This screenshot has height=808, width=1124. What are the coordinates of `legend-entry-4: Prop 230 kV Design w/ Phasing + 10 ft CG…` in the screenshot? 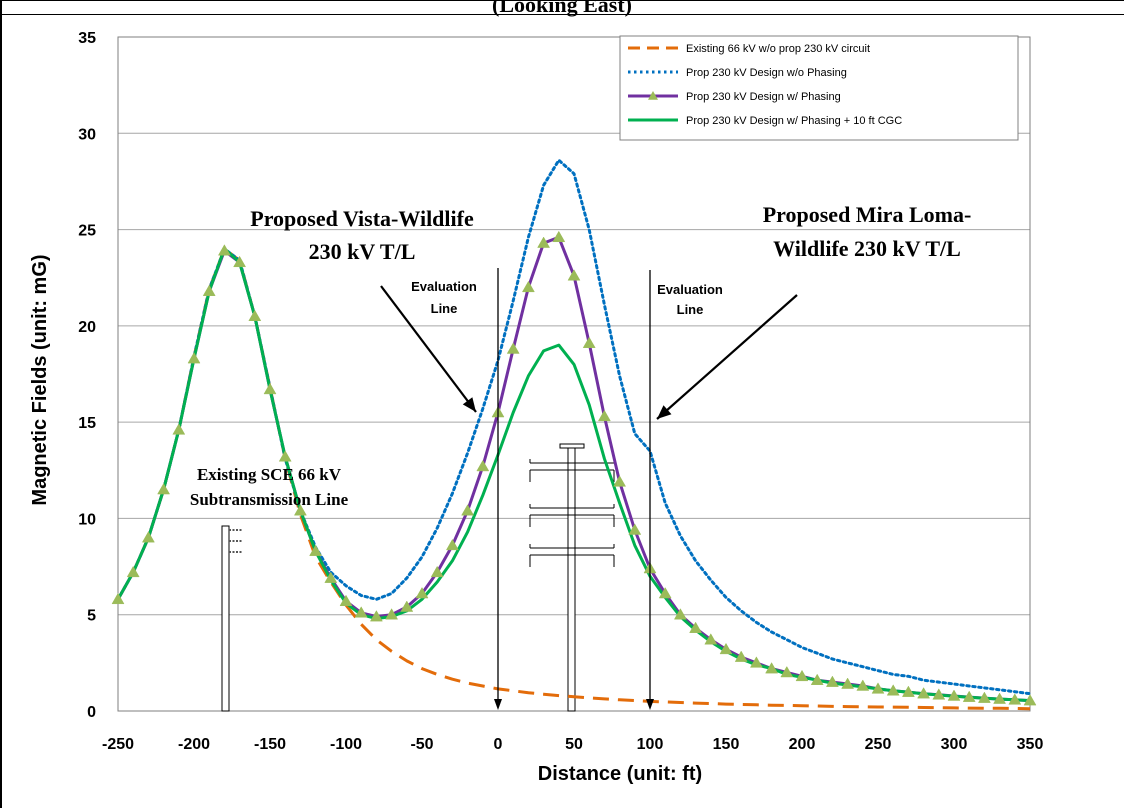 It's located at (794, 121).